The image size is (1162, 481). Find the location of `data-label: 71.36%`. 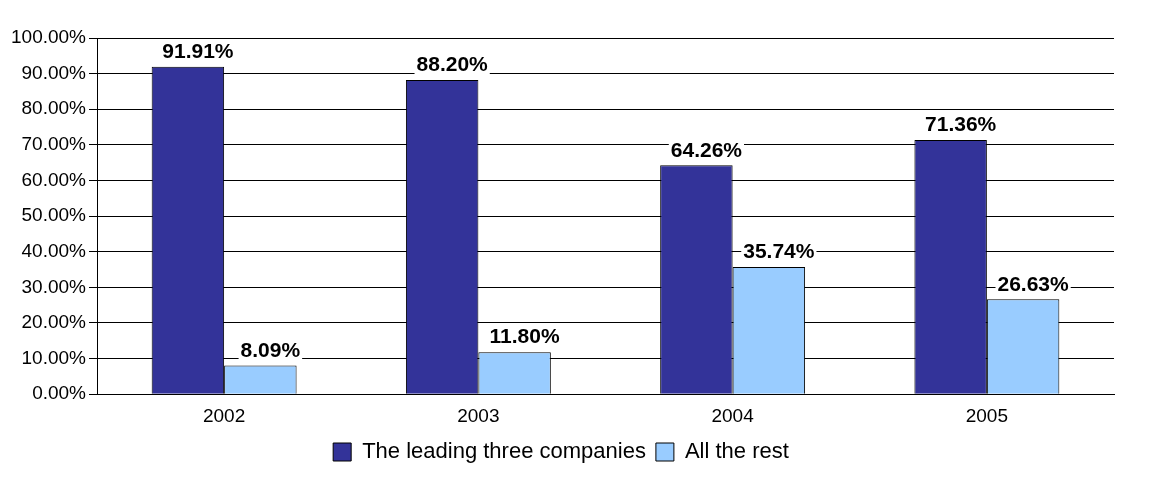

data-label: 71.36% is located at coordinates (961, 124).